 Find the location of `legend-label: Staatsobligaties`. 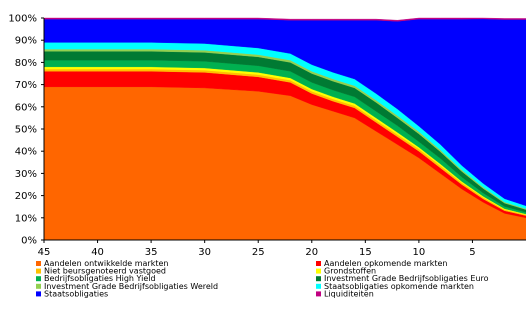

legend-label: Staatsobligaties is located at coordinates (76, 293).